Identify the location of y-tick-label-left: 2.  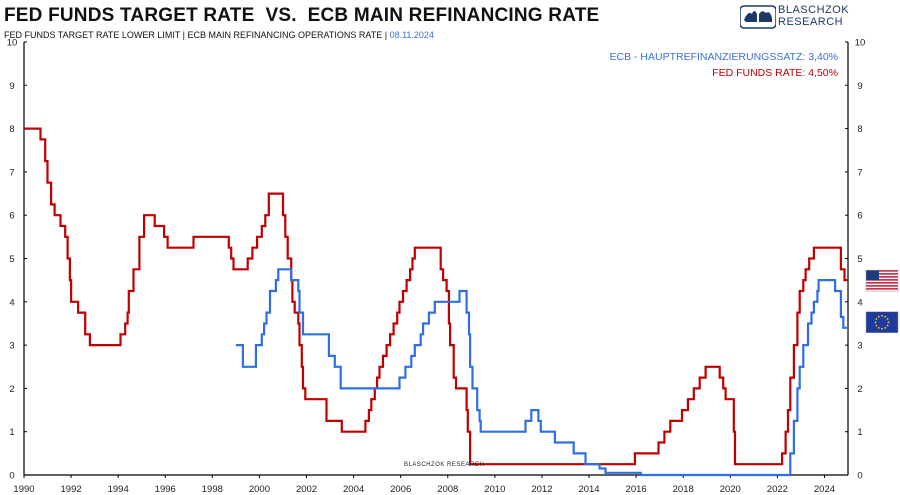
(11, 389).